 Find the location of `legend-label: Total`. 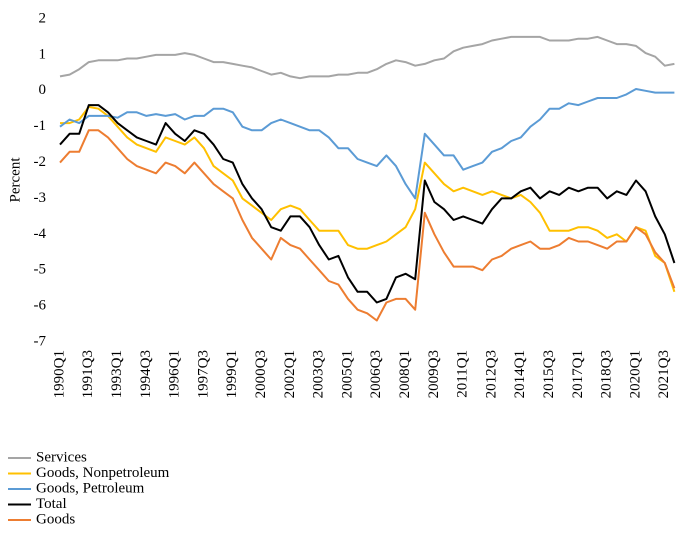

legend-label: Total is located at coordinates (51, 504).